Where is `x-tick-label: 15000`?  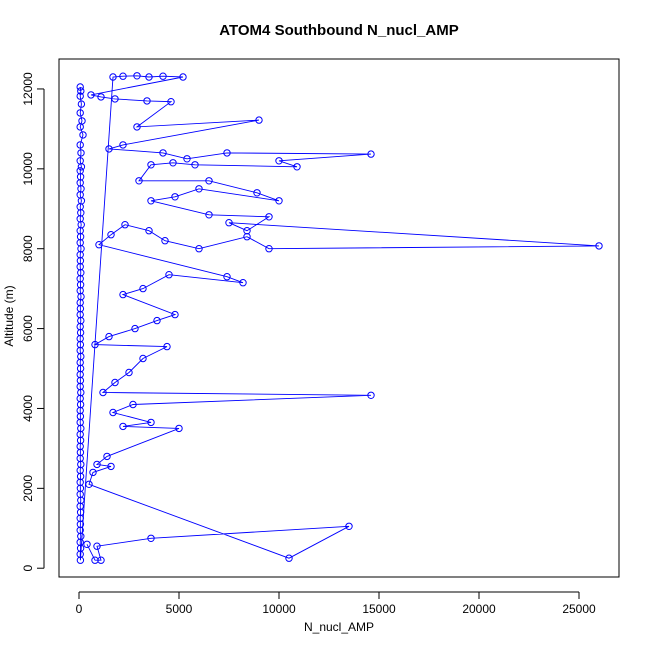 x-tick-label: 15000 is located at coordinates (379, 609).